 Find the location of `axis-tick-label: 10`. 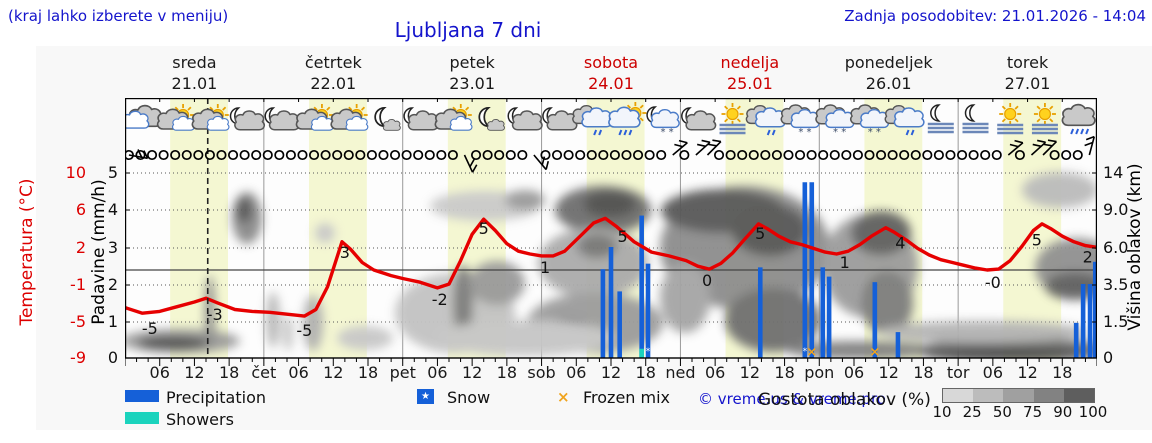

axis-tick-label: 10 is located at coordinates (75, 172).